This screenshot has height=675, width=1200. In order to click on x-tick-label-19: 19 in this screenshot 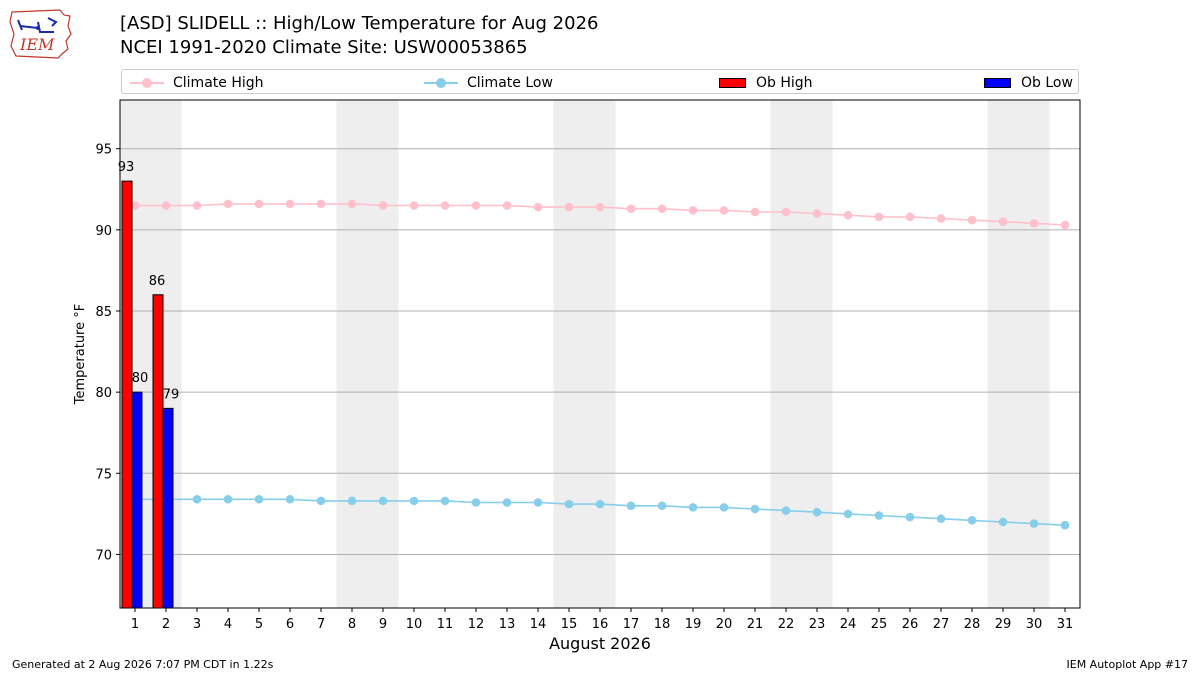, I will do `click(693, 624)`.